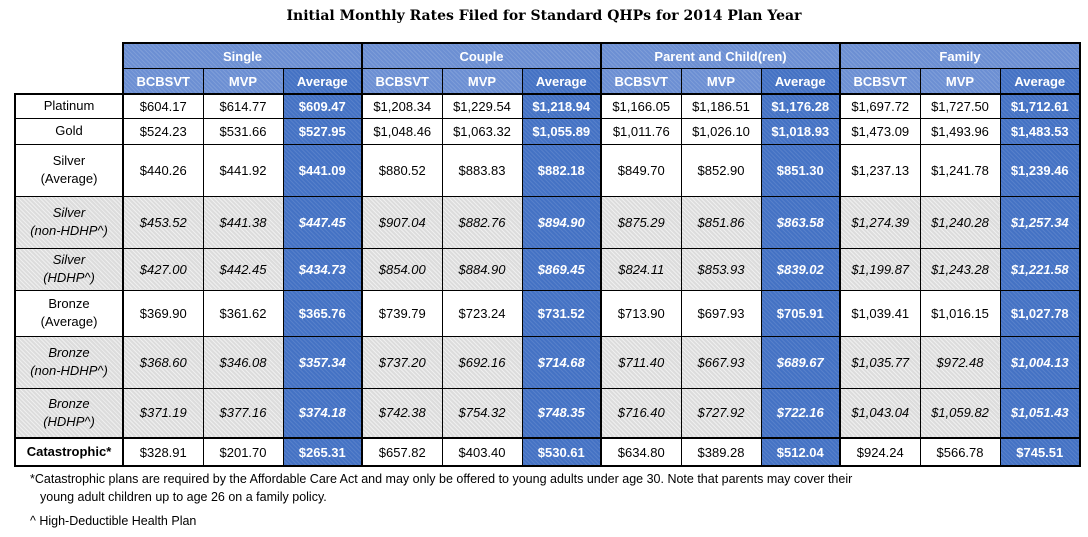 This screenshot has width=1088, height=537. I want to click on footnote-hdhp: ^ High-Deductible Health Plan, so click(113, 521).